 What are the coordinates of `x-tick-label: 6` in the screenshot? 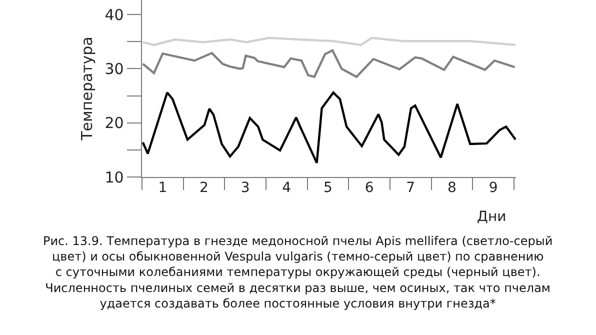 It's located at (369, 188).